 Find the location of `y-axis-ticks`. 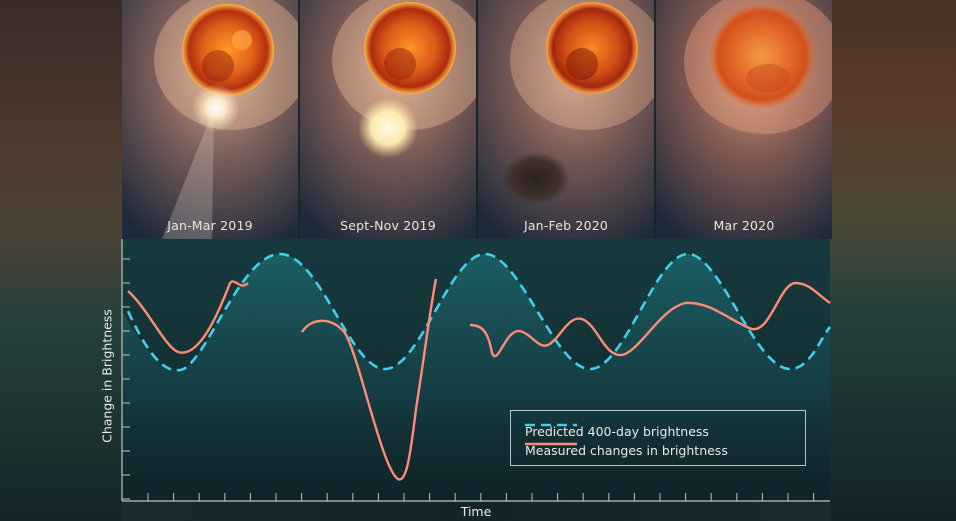

y-axis-ticks is located at coordinates (126, 379).